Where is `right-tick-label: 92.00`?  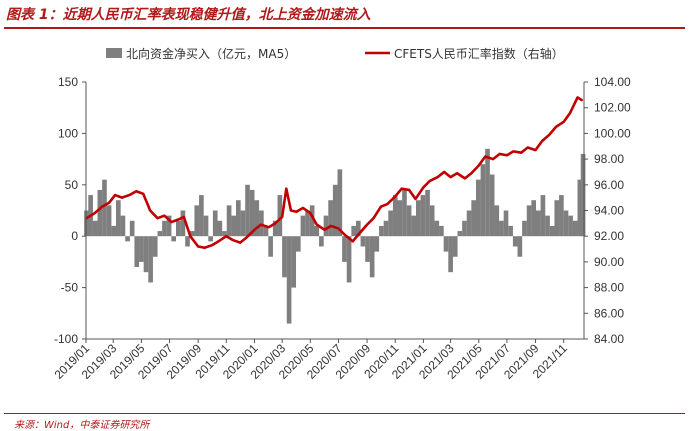 right-tick-label: 92.00 is located at coordinates (609, 236).